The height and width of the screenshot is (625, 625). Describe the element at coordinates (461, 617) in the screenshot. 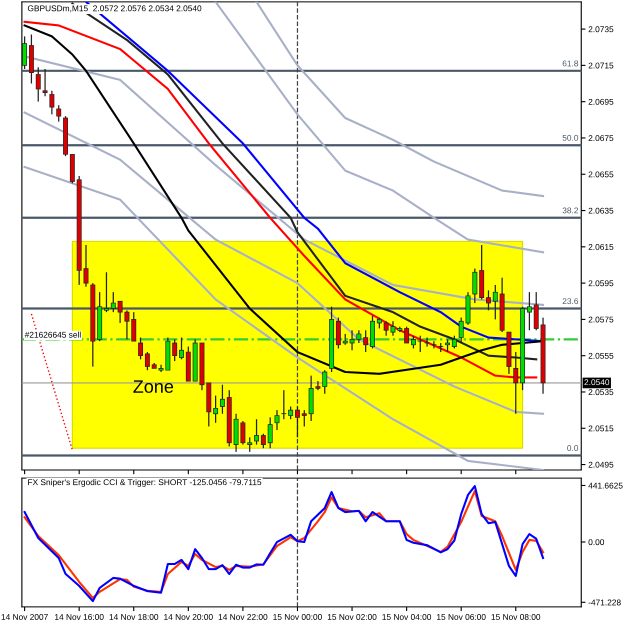

I see `x-tick-label: 15 Nov 06:00` at that location.